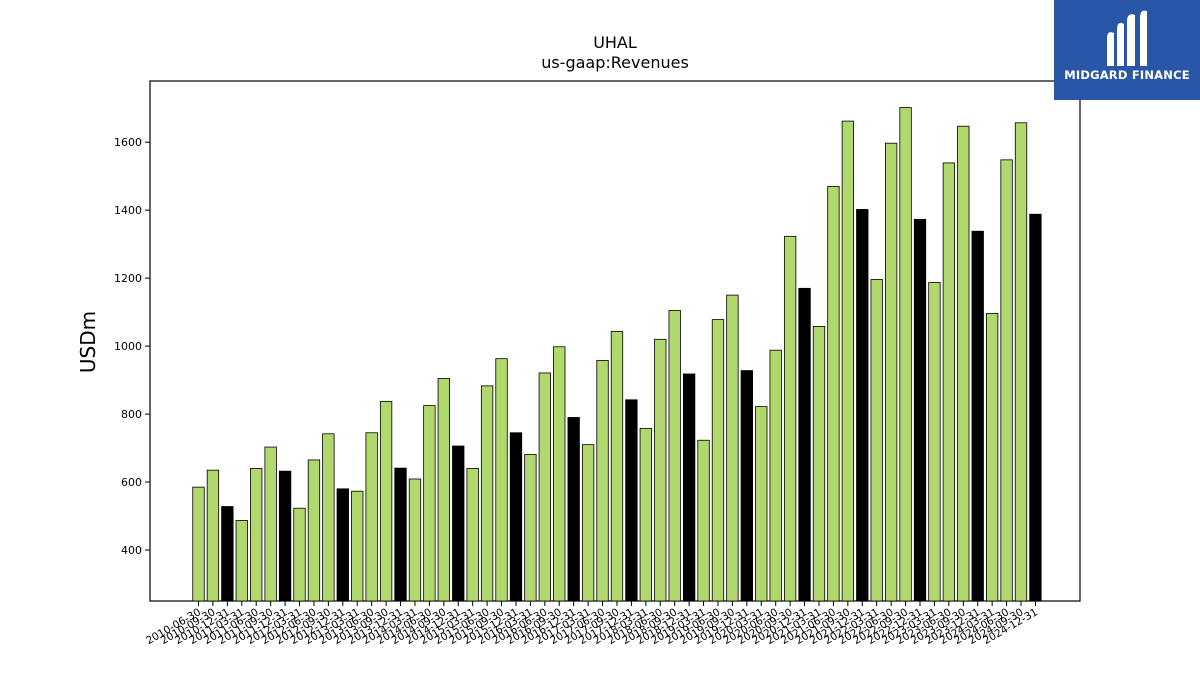 The height and width of the screenshot is (675, 1200). Describe the element at coordinates (1127, 75) in the screenshot. I see `logo-text: MIDGARD FINANCE` at that location.